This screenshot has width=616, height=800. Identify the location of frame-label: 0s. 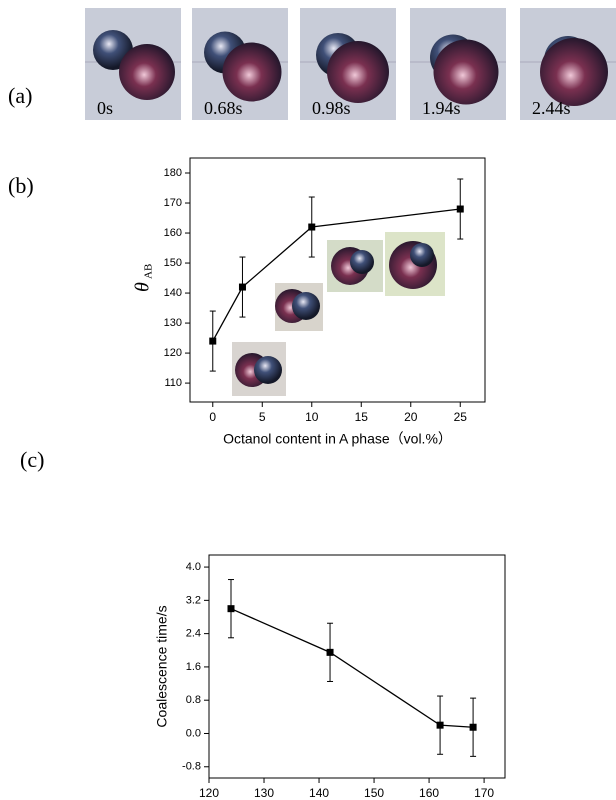
(105, 108).